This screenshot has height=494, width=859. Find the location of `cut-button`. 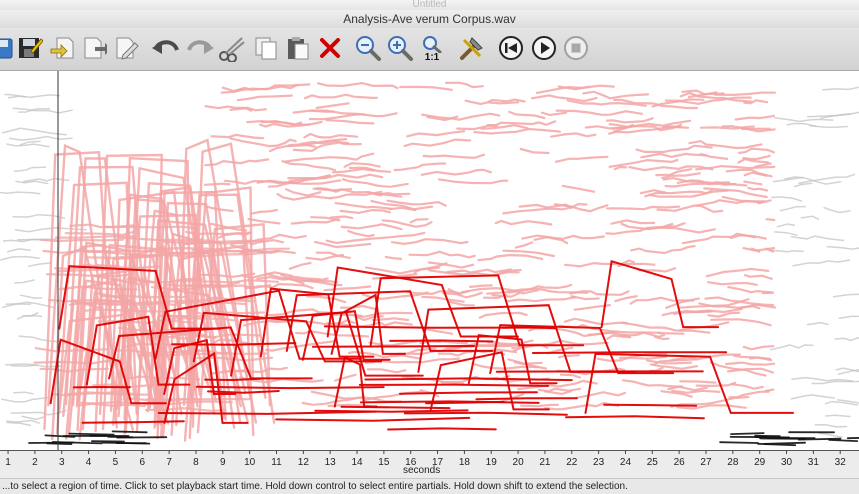

cut-button is located at coordinates (232, 48).